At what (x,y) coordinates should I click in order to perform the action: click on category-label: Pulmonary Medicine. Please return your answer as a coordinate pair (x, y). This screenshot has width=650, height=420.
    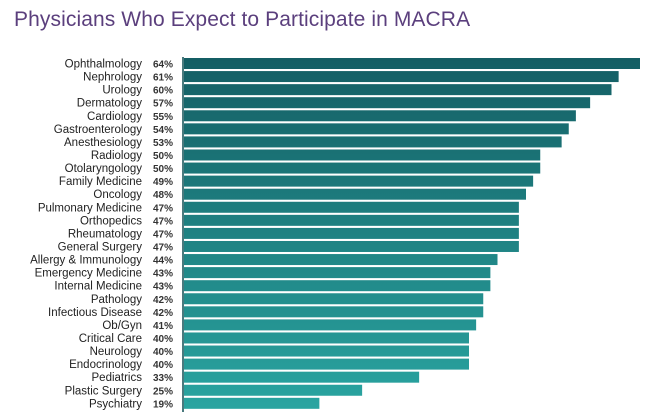
    Looking at the image, I should click on (90, 208).